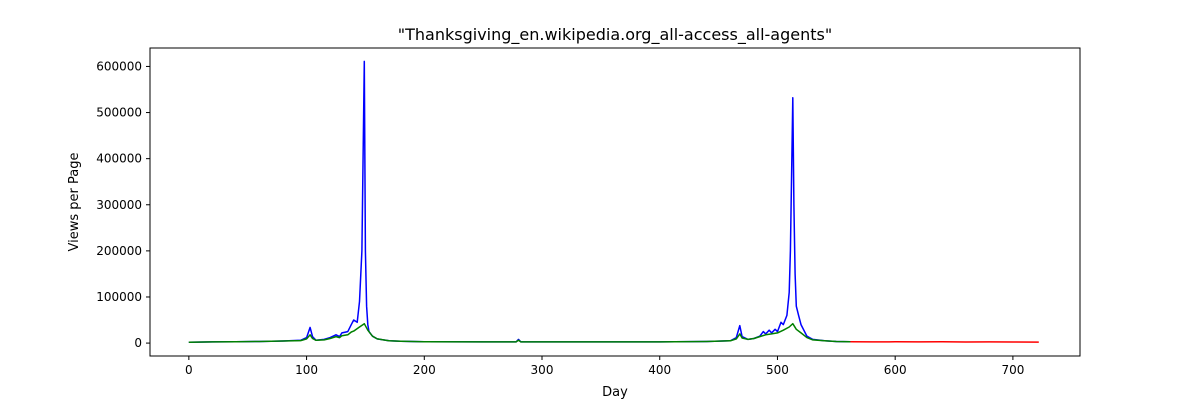 The height and width of the screenshot is (404, 1200). I want to click on y-tick-label: 0, so click(138, 343).